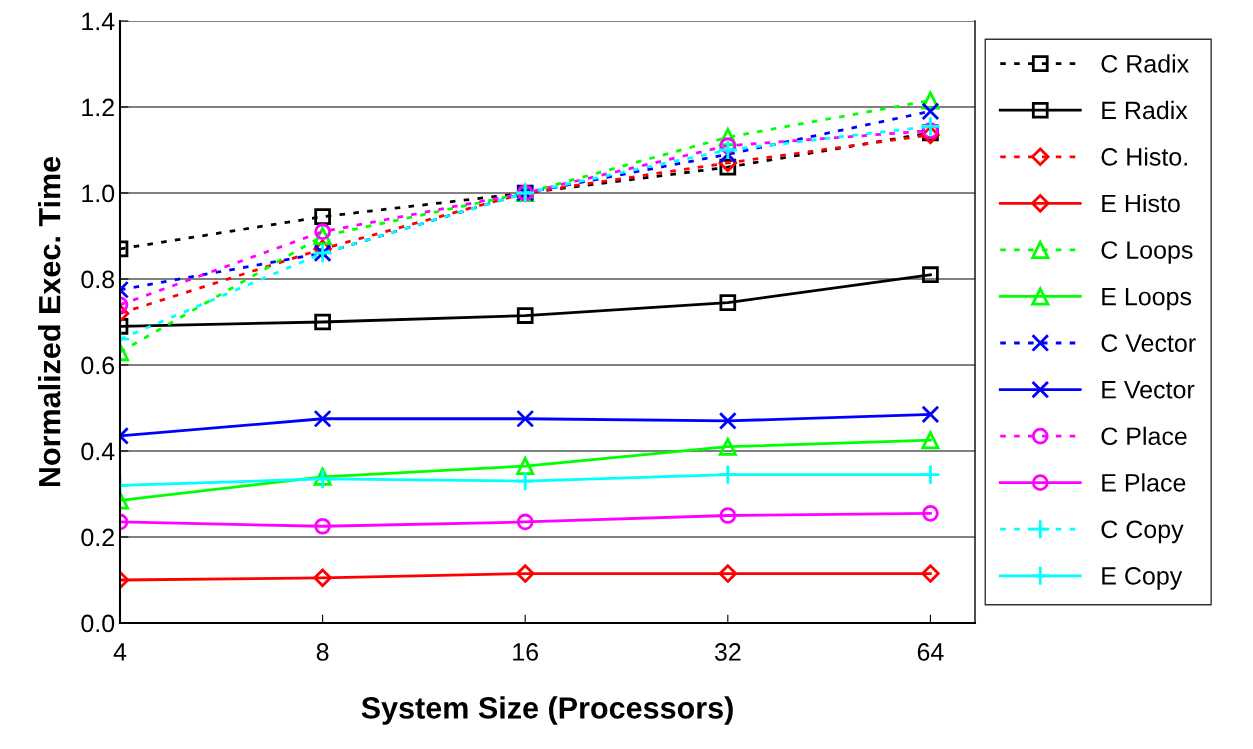  What do you see at coordinates (1141, 203) in the screenshot?
I see `legend-label: E Histo` at bounding box center [1141, 203].